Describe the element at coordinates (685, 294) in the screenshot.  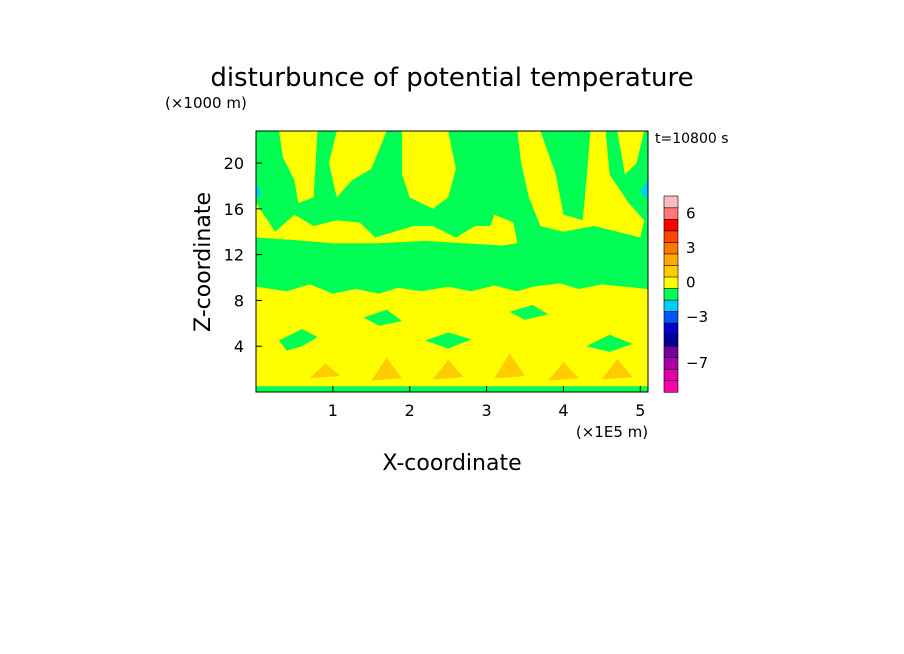
I see `colorbar: 6 3 0 −3 −7` at that location.